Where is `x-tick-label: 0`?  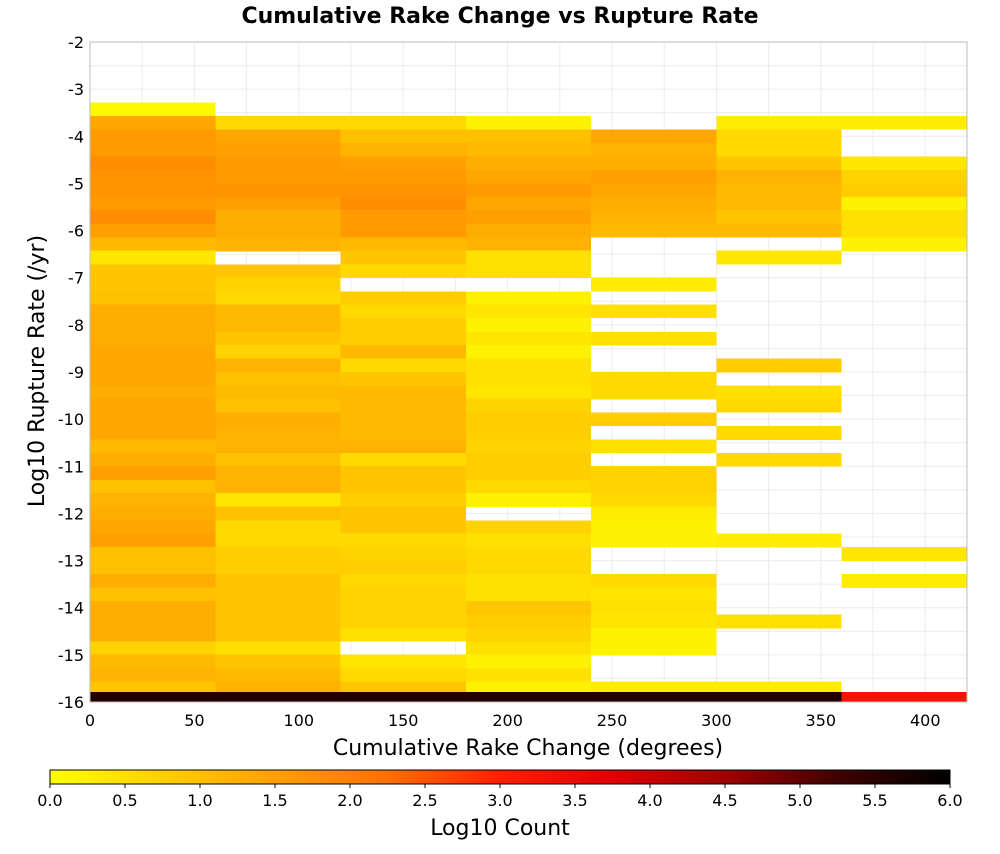 x-tick-label: 0 is located at coordinates (90, 720).